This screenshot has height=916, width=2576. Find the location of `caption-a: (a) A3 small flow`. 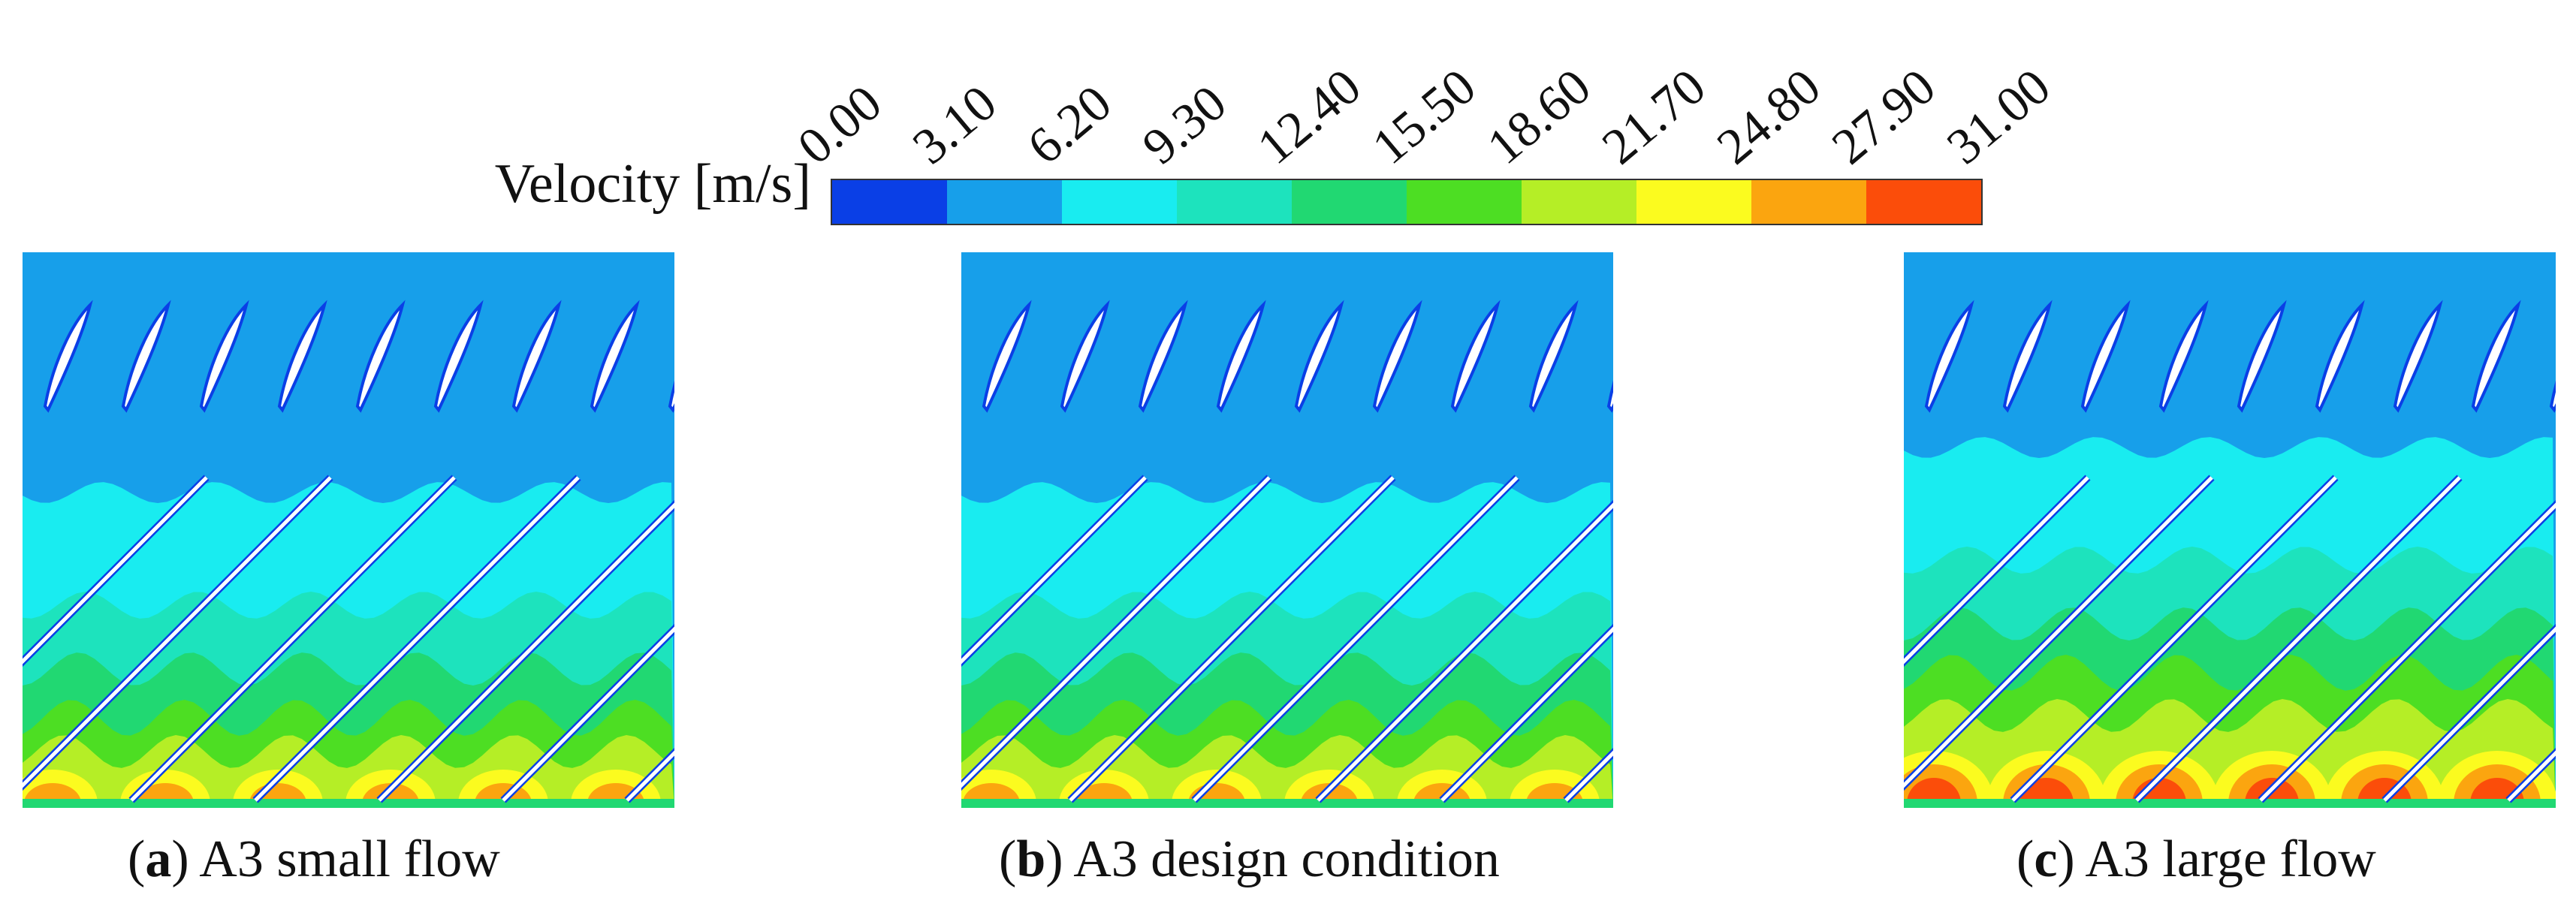

caption-a: (a) A3 small flow is located at coordinates (314, 859).